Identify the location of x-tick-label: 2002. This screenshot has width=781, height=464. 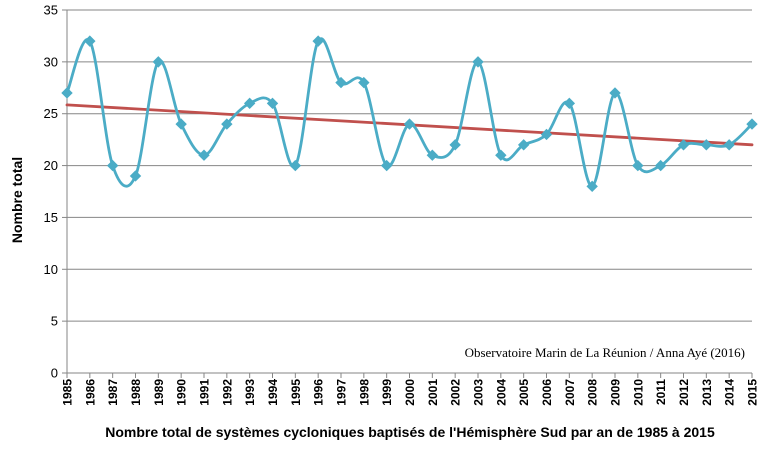
(456, 392).